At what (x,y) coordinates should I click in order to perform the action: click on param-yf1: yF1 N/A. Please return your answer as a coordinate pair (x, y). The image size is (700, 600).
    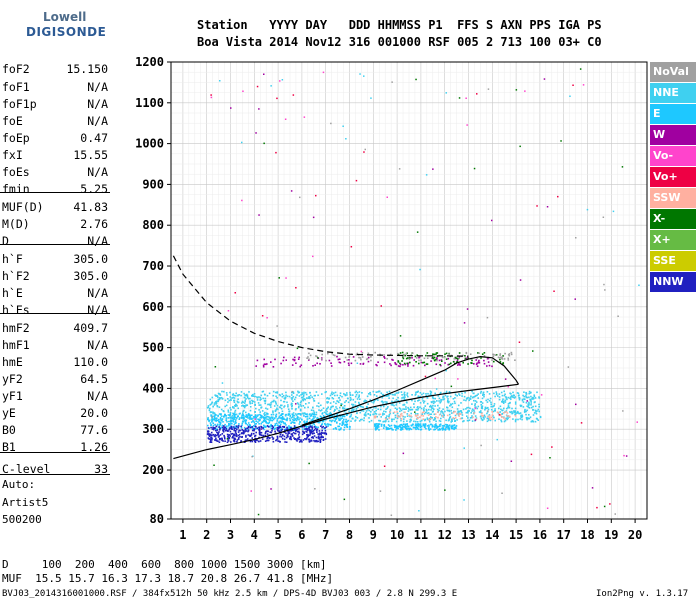
    Looking at the image, I should click on (55, 398).